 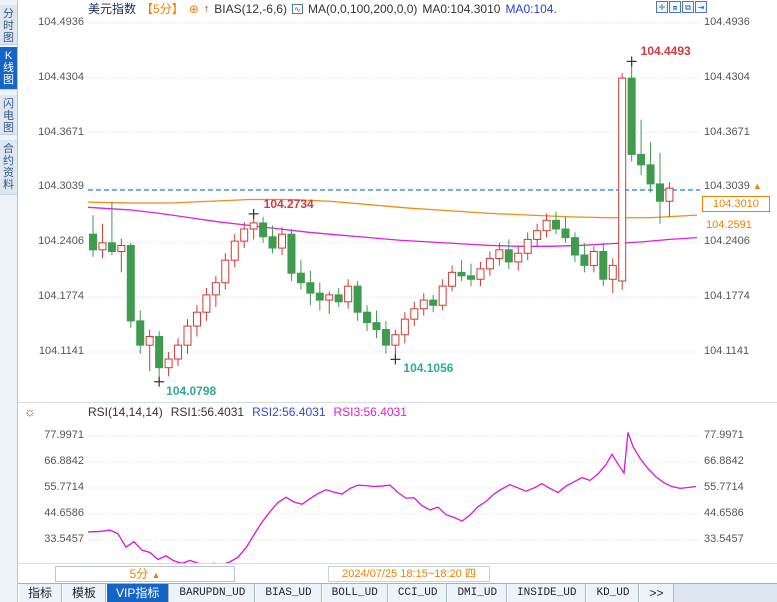 What do you see at coordinates (61, 22) in the screenshot?
I see `price-tick-label: 104.4936` at bounding box center [61, 22].